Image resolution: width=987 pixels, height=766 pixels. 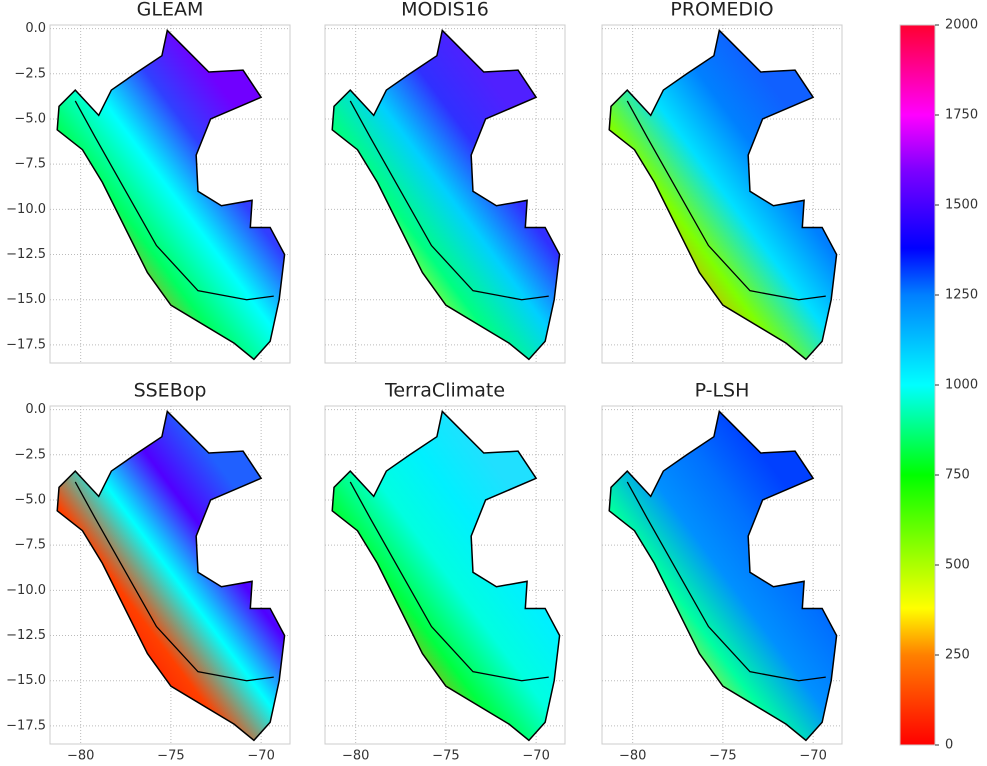 What do you see at coordinates (722, 391) in the screenshot?
I see `panel-title: P-LSH` at bounding box center [722, 391].